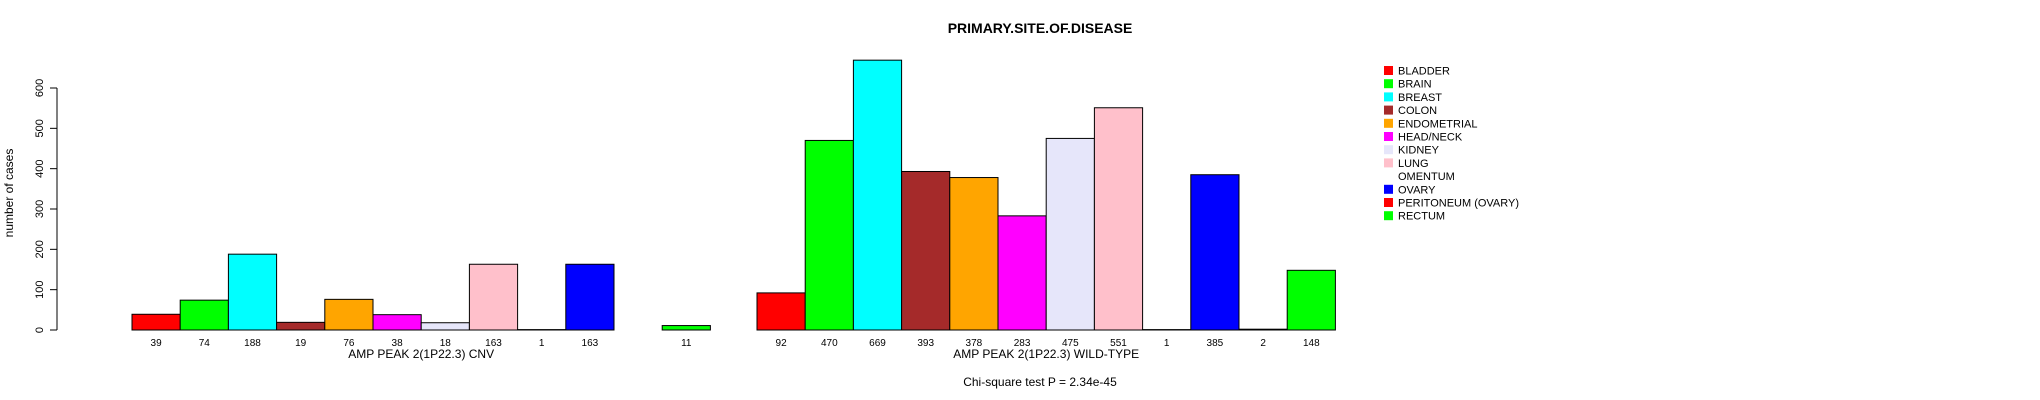  Describe the element at coordinates (40, 249) in the screenshot. I see `y-tick-label: 200` at that location.